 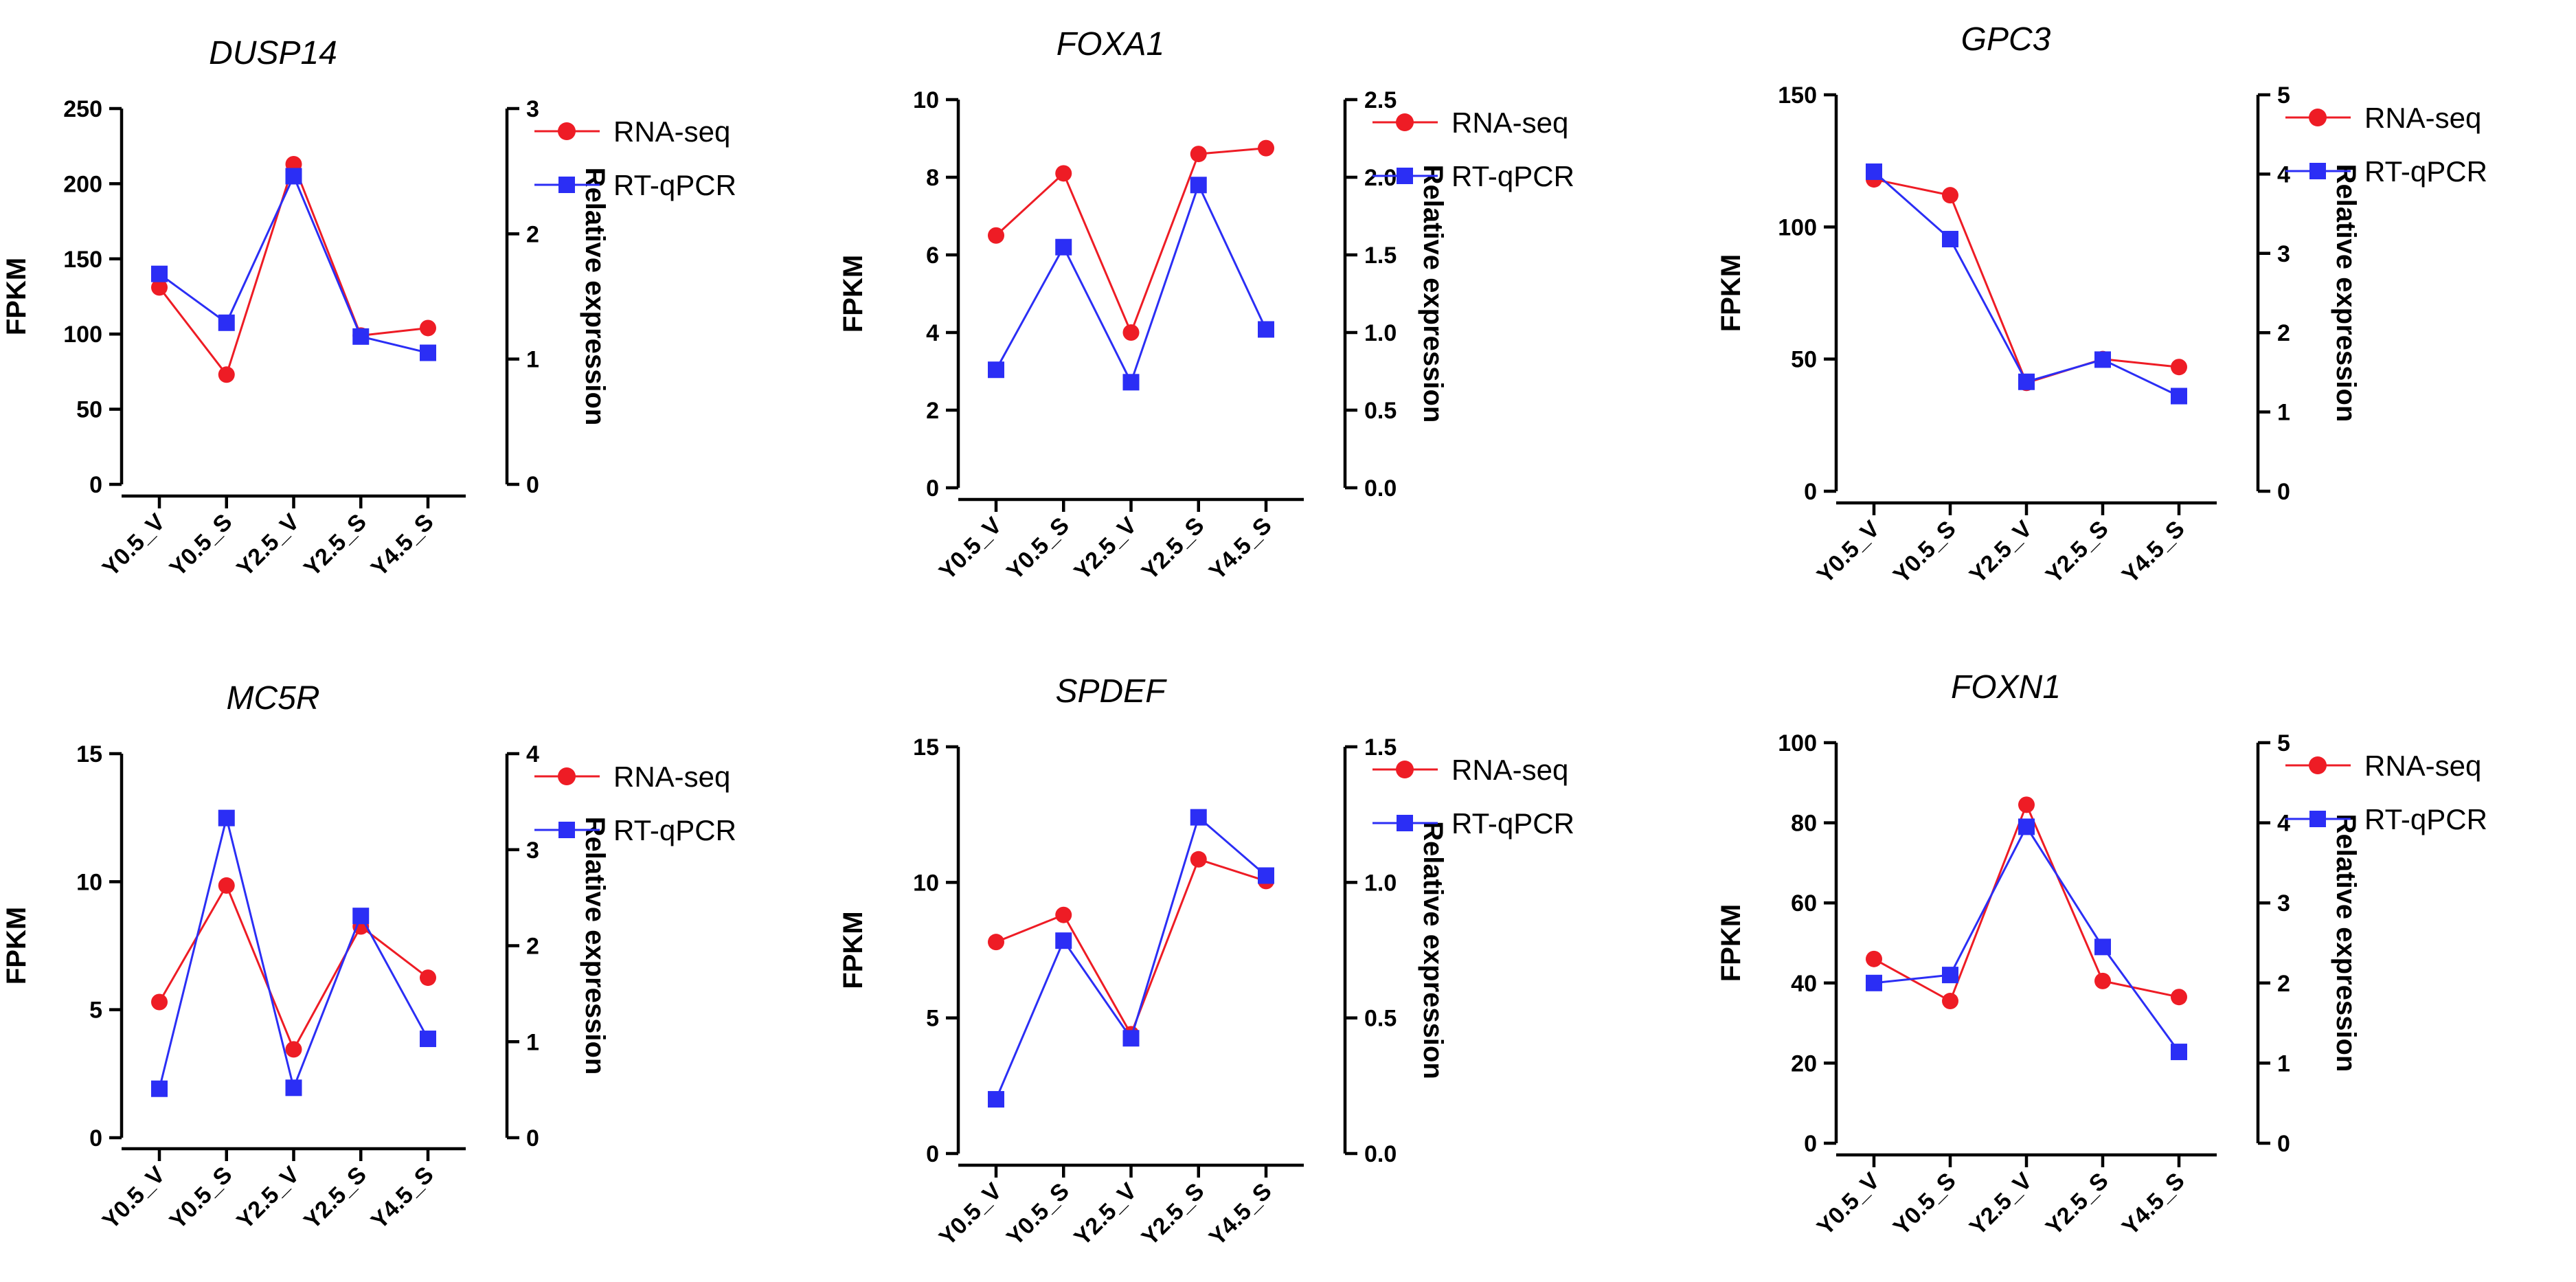 What do you see at coordinates (2317, 819) in the screenshot?
I see `legend-marker-square` at bounding box center [2317, 819].